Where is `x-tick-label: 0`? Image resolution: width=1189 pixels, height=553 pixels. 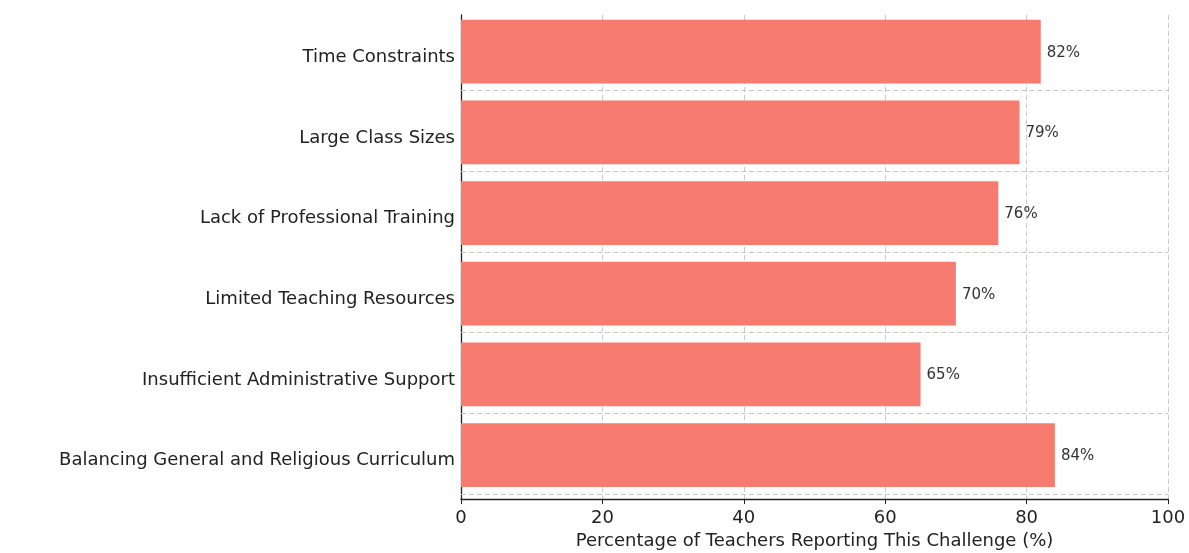
x-tick-label: 0 is located at coordinates (461, 516).